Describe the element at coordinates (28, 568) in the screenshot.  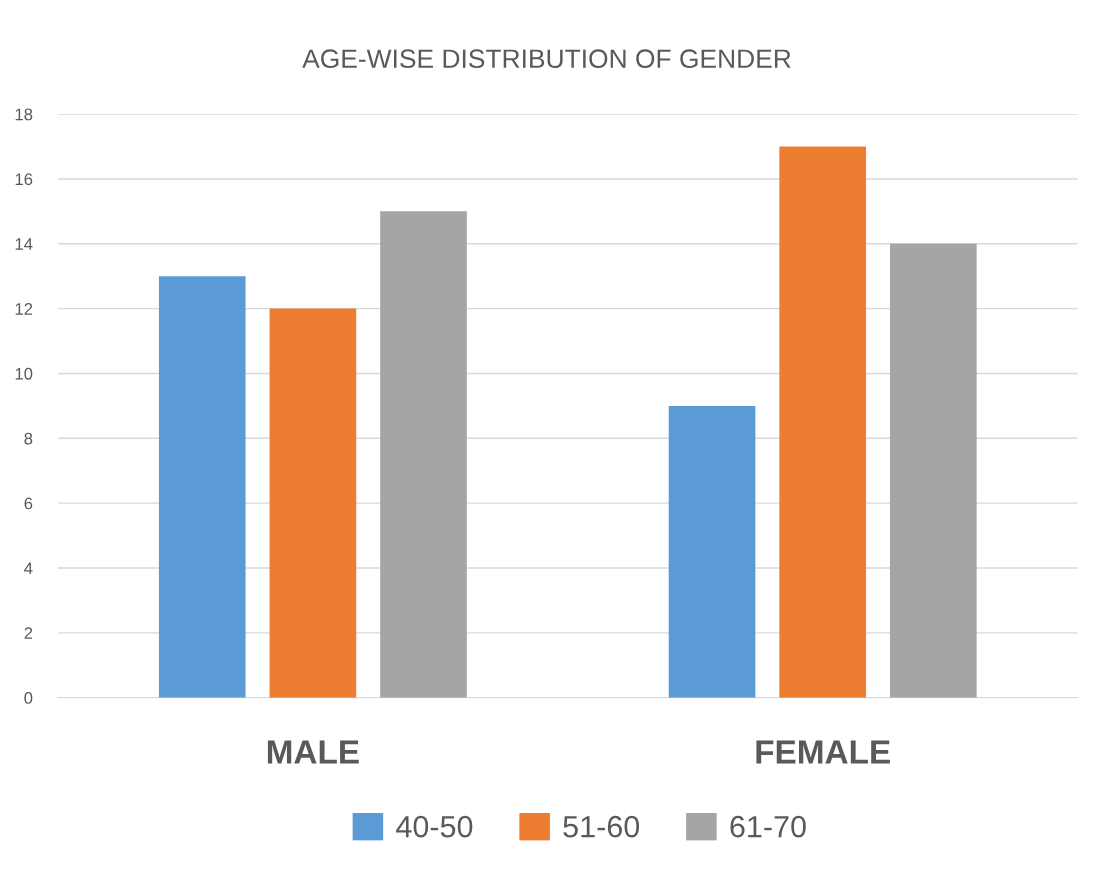
I see `y-tick-label: 4` at that location.